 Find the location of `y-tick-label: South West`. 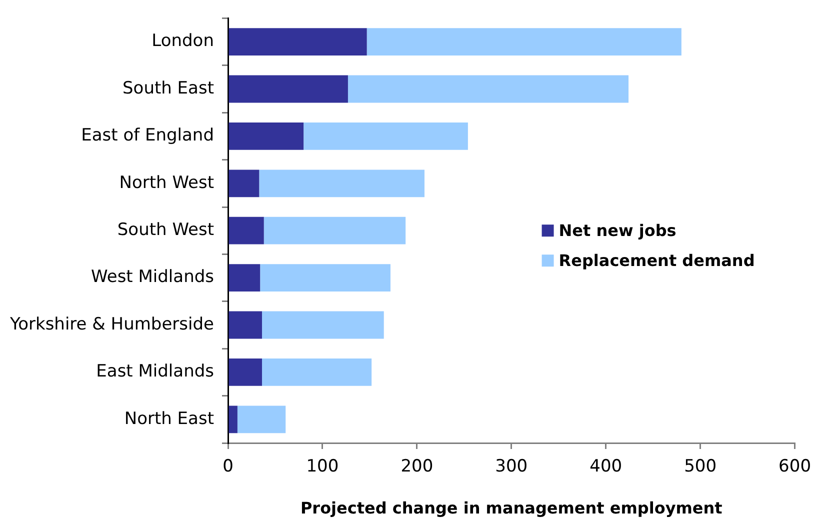

y-tick-label: South West is located at coordinates (165, 230).